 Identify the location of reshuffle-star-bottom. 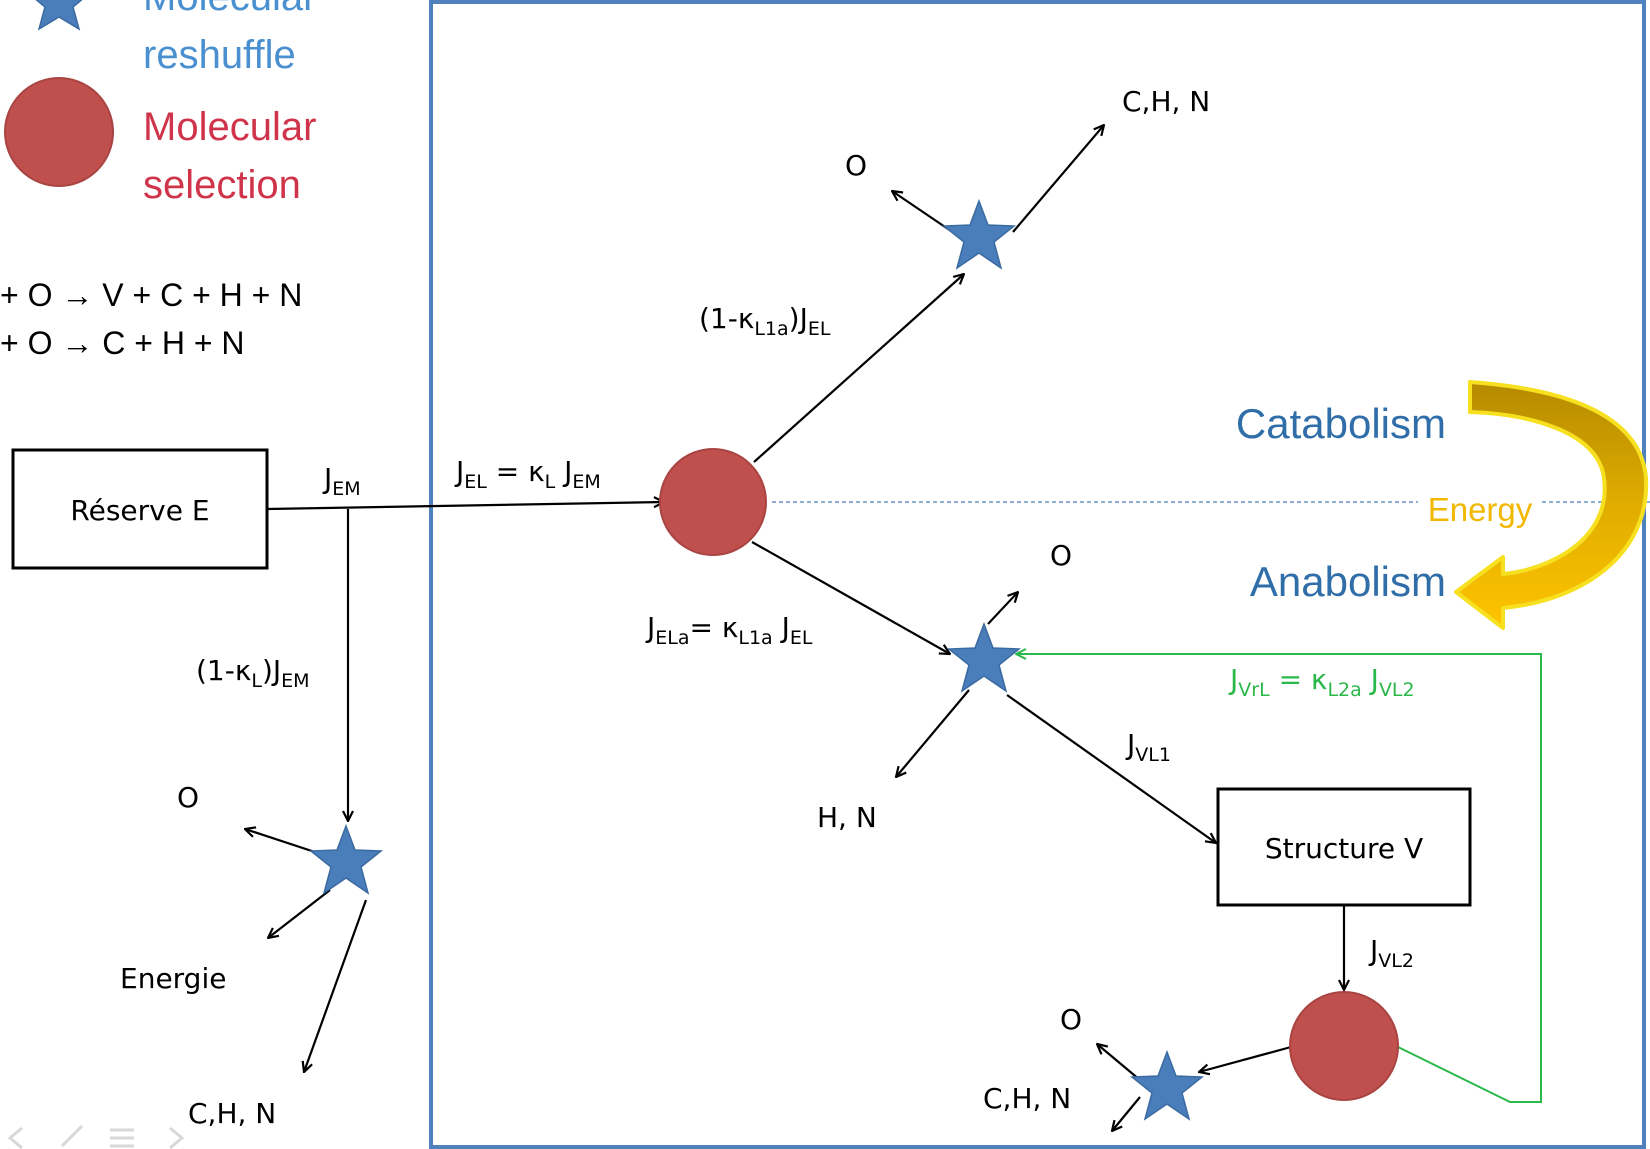
(1167, 1085).